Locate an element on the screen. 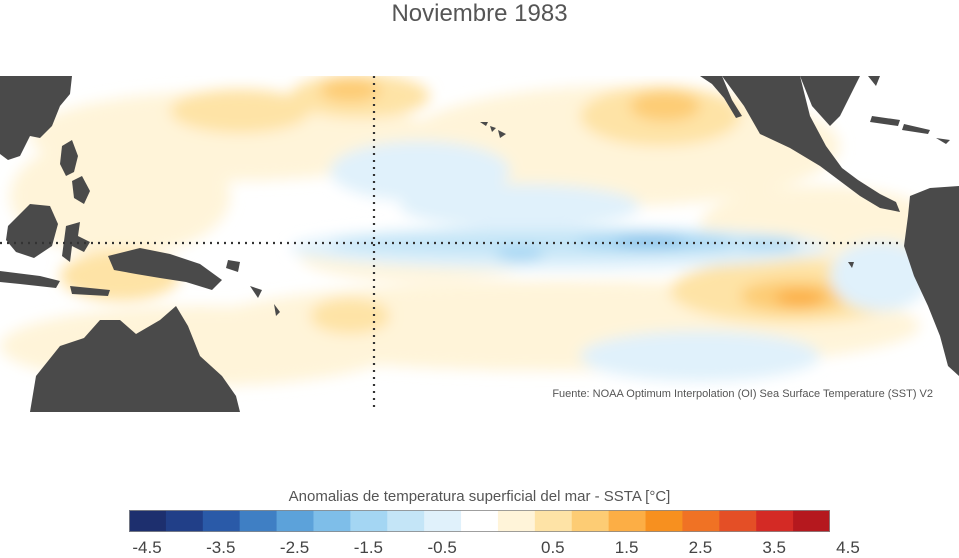 The height and width of the screenshot is (558, 959). colorbar-tick-label: 1.5 is located at coordinates (626, 547).